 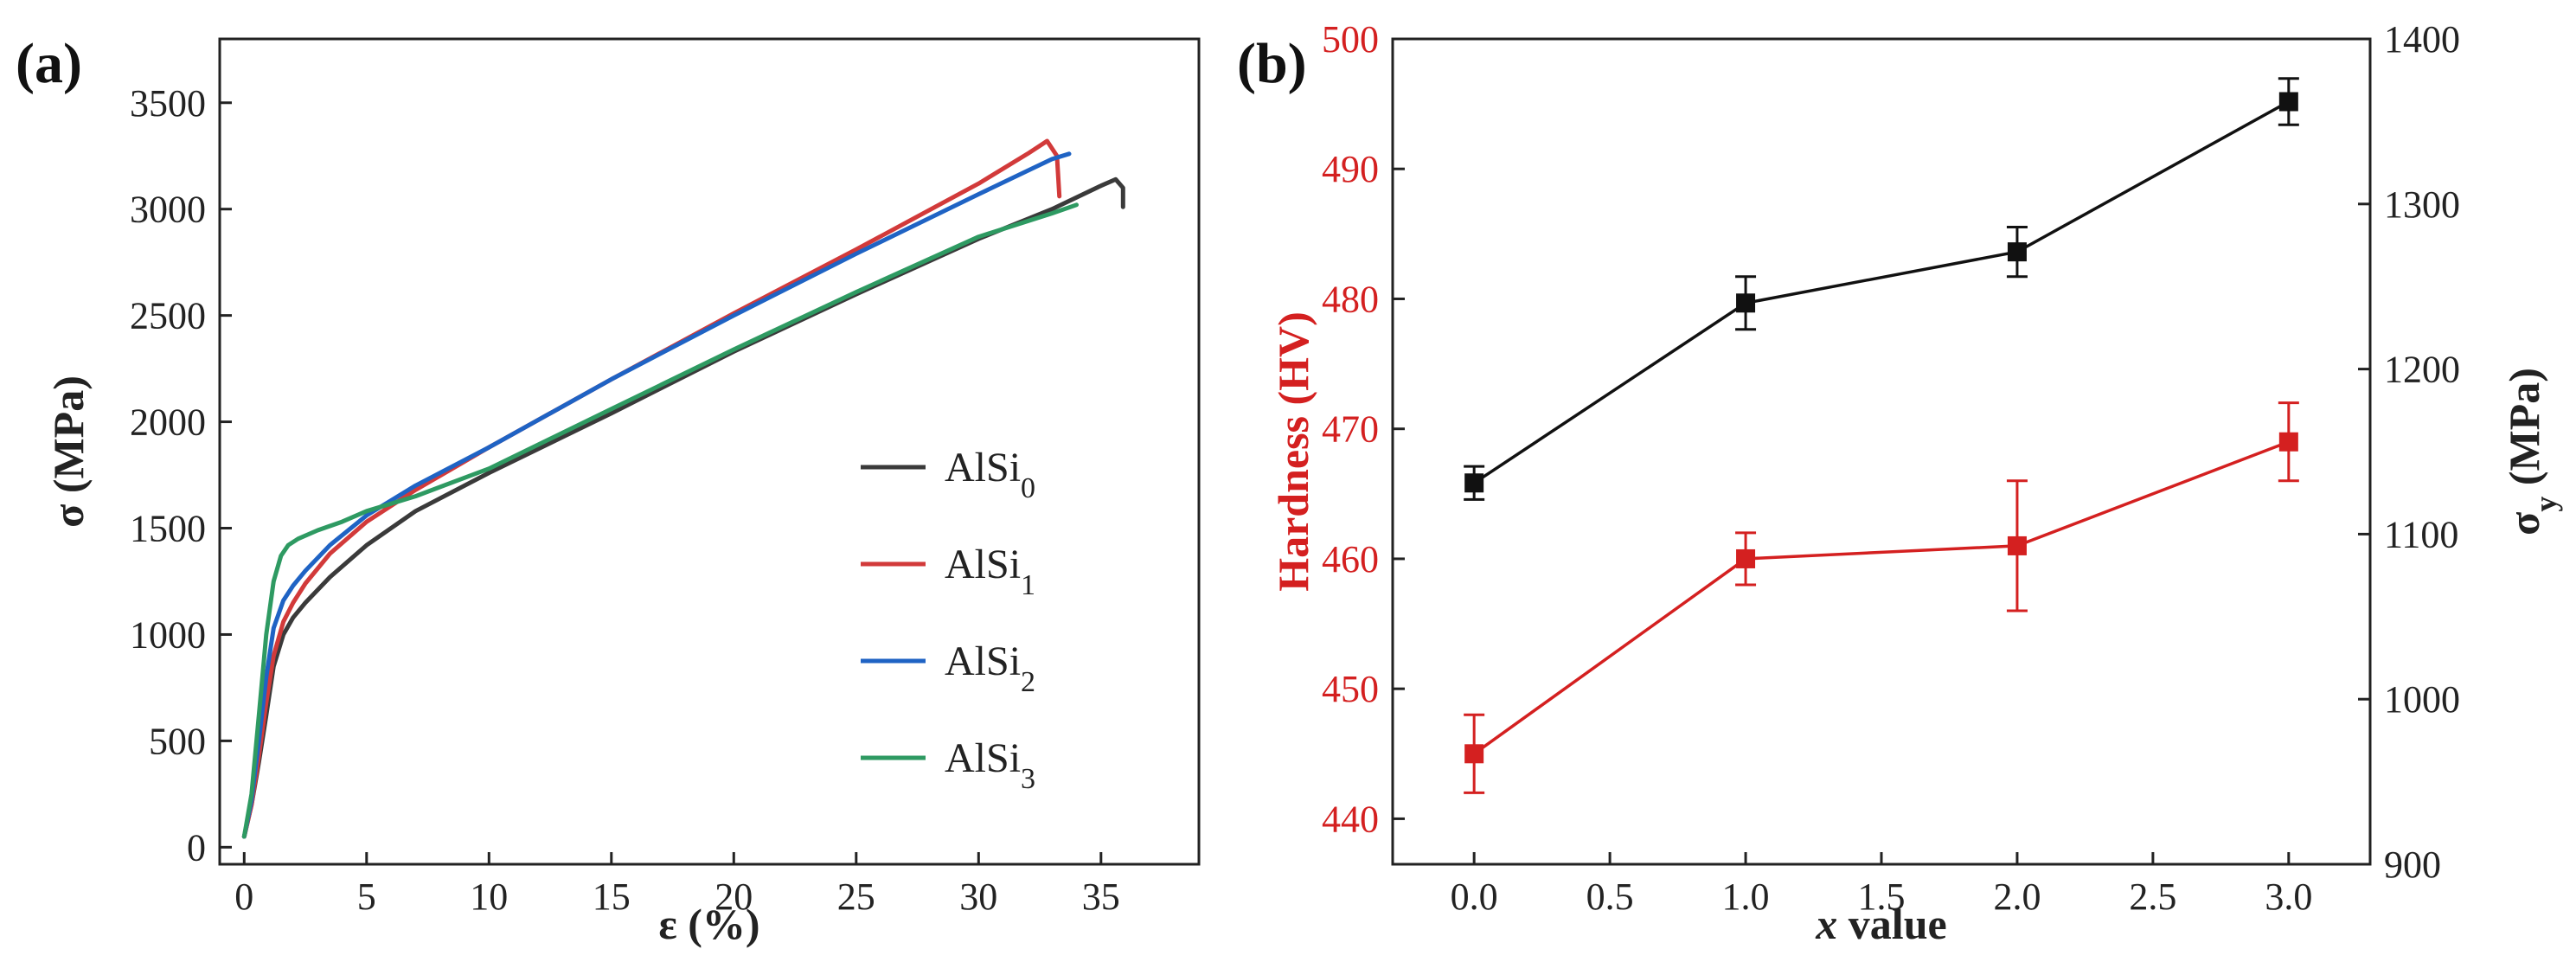 What do you see at coordinates (1882, 897) in the screenshot?
I see `panel-b-x-tick-label: 1.5` at bounding box center [1882, 897].